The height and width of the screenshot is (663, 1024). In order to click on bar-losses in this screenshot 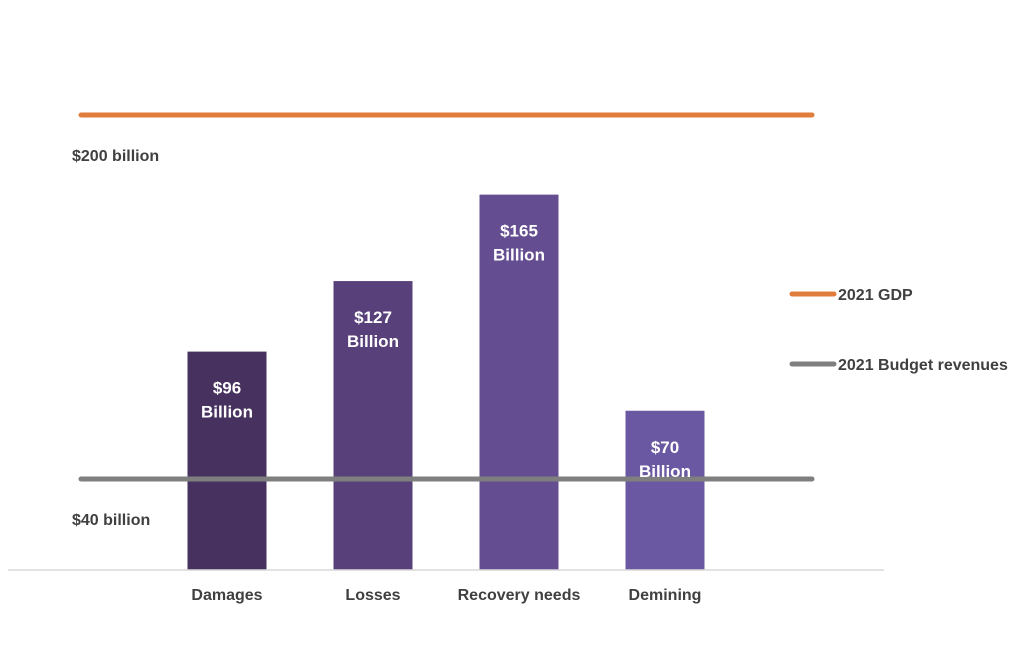, I will do `click(373, 425)`.